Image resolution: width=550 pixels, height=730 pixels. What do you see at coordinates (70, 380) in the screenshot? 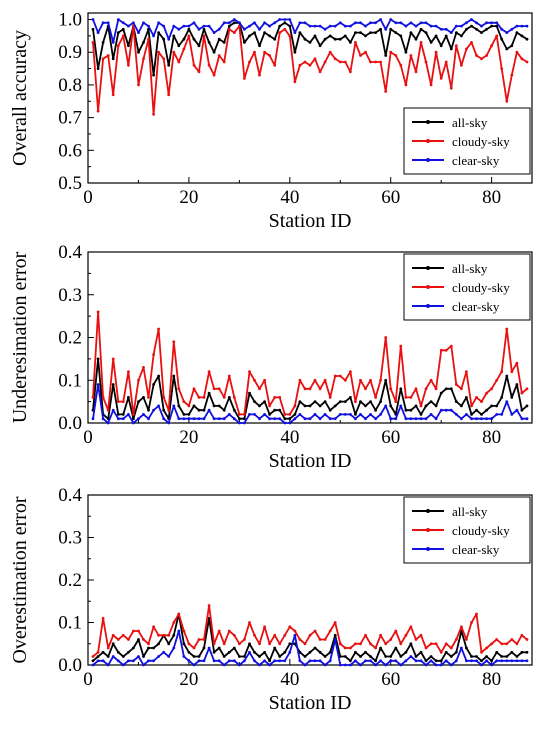
I see `y-tick-label: 0.1` at bounding box center [70, 380].